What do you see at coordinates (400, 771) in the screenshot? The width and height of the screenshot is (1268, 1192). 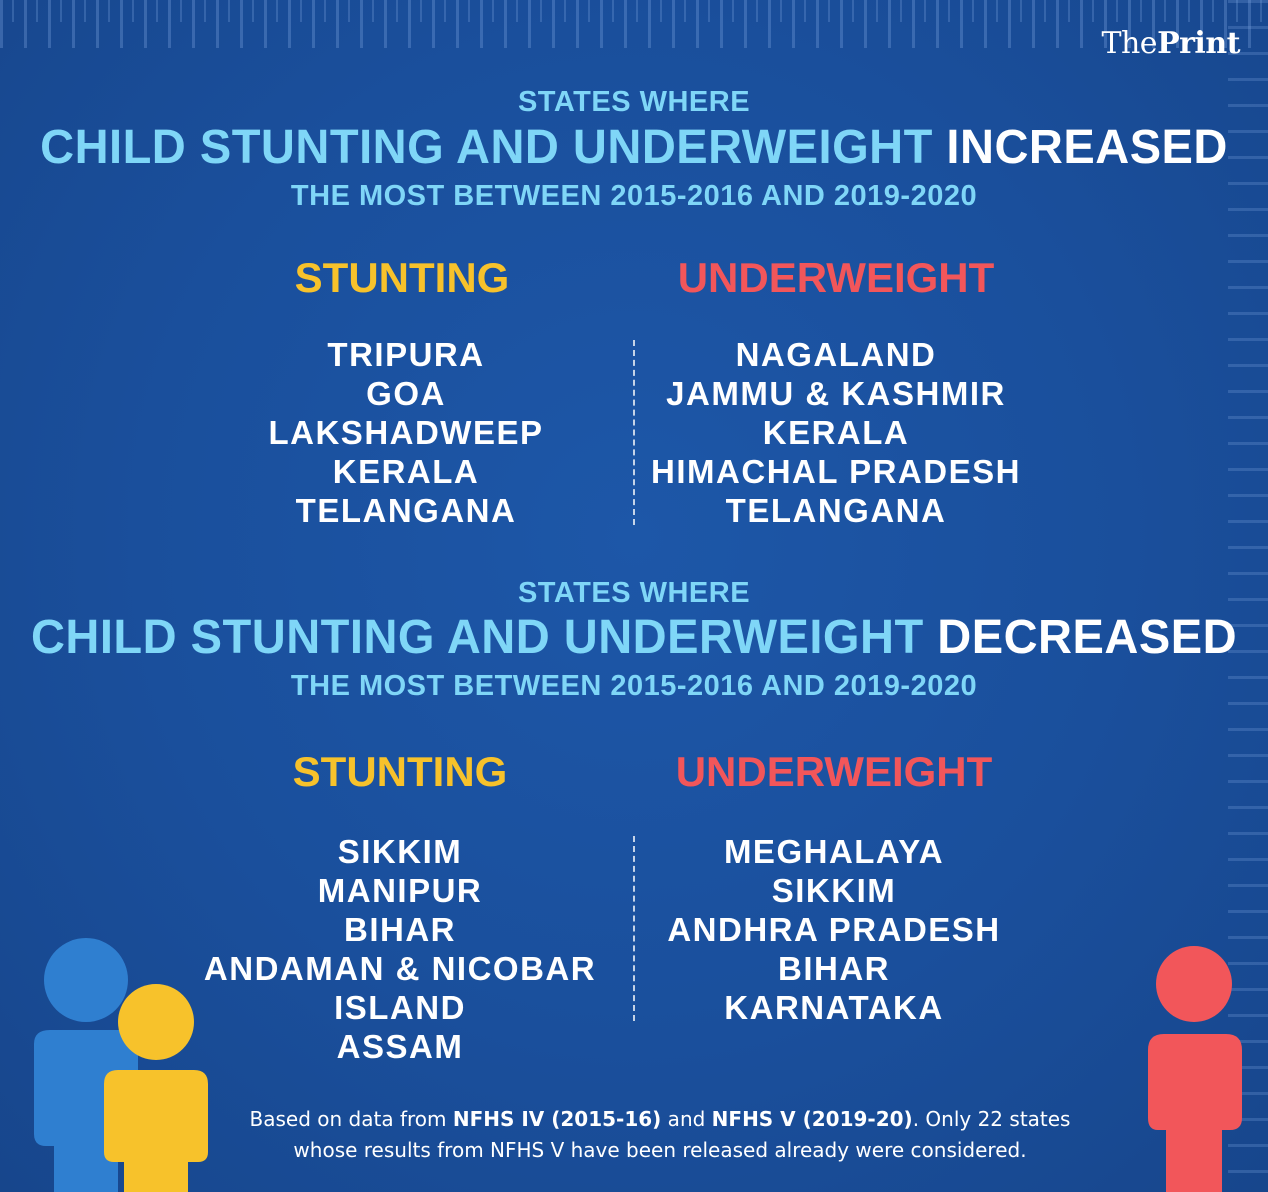 I see `decreased-stunting-heading: STUNTING` at bounding box center [400, 771].